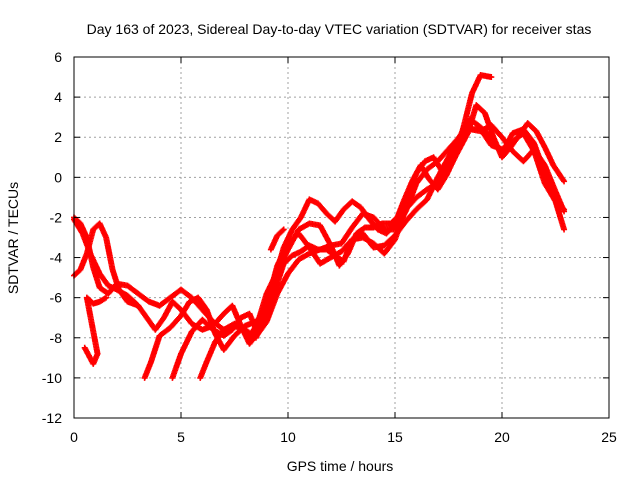 Image resolution: width=640 pixels, height=480 pixels. What do you see at coordinates (58, 137) in the screenshot?
I see `y-tick-label: 2` at bounding box center [58, 137].